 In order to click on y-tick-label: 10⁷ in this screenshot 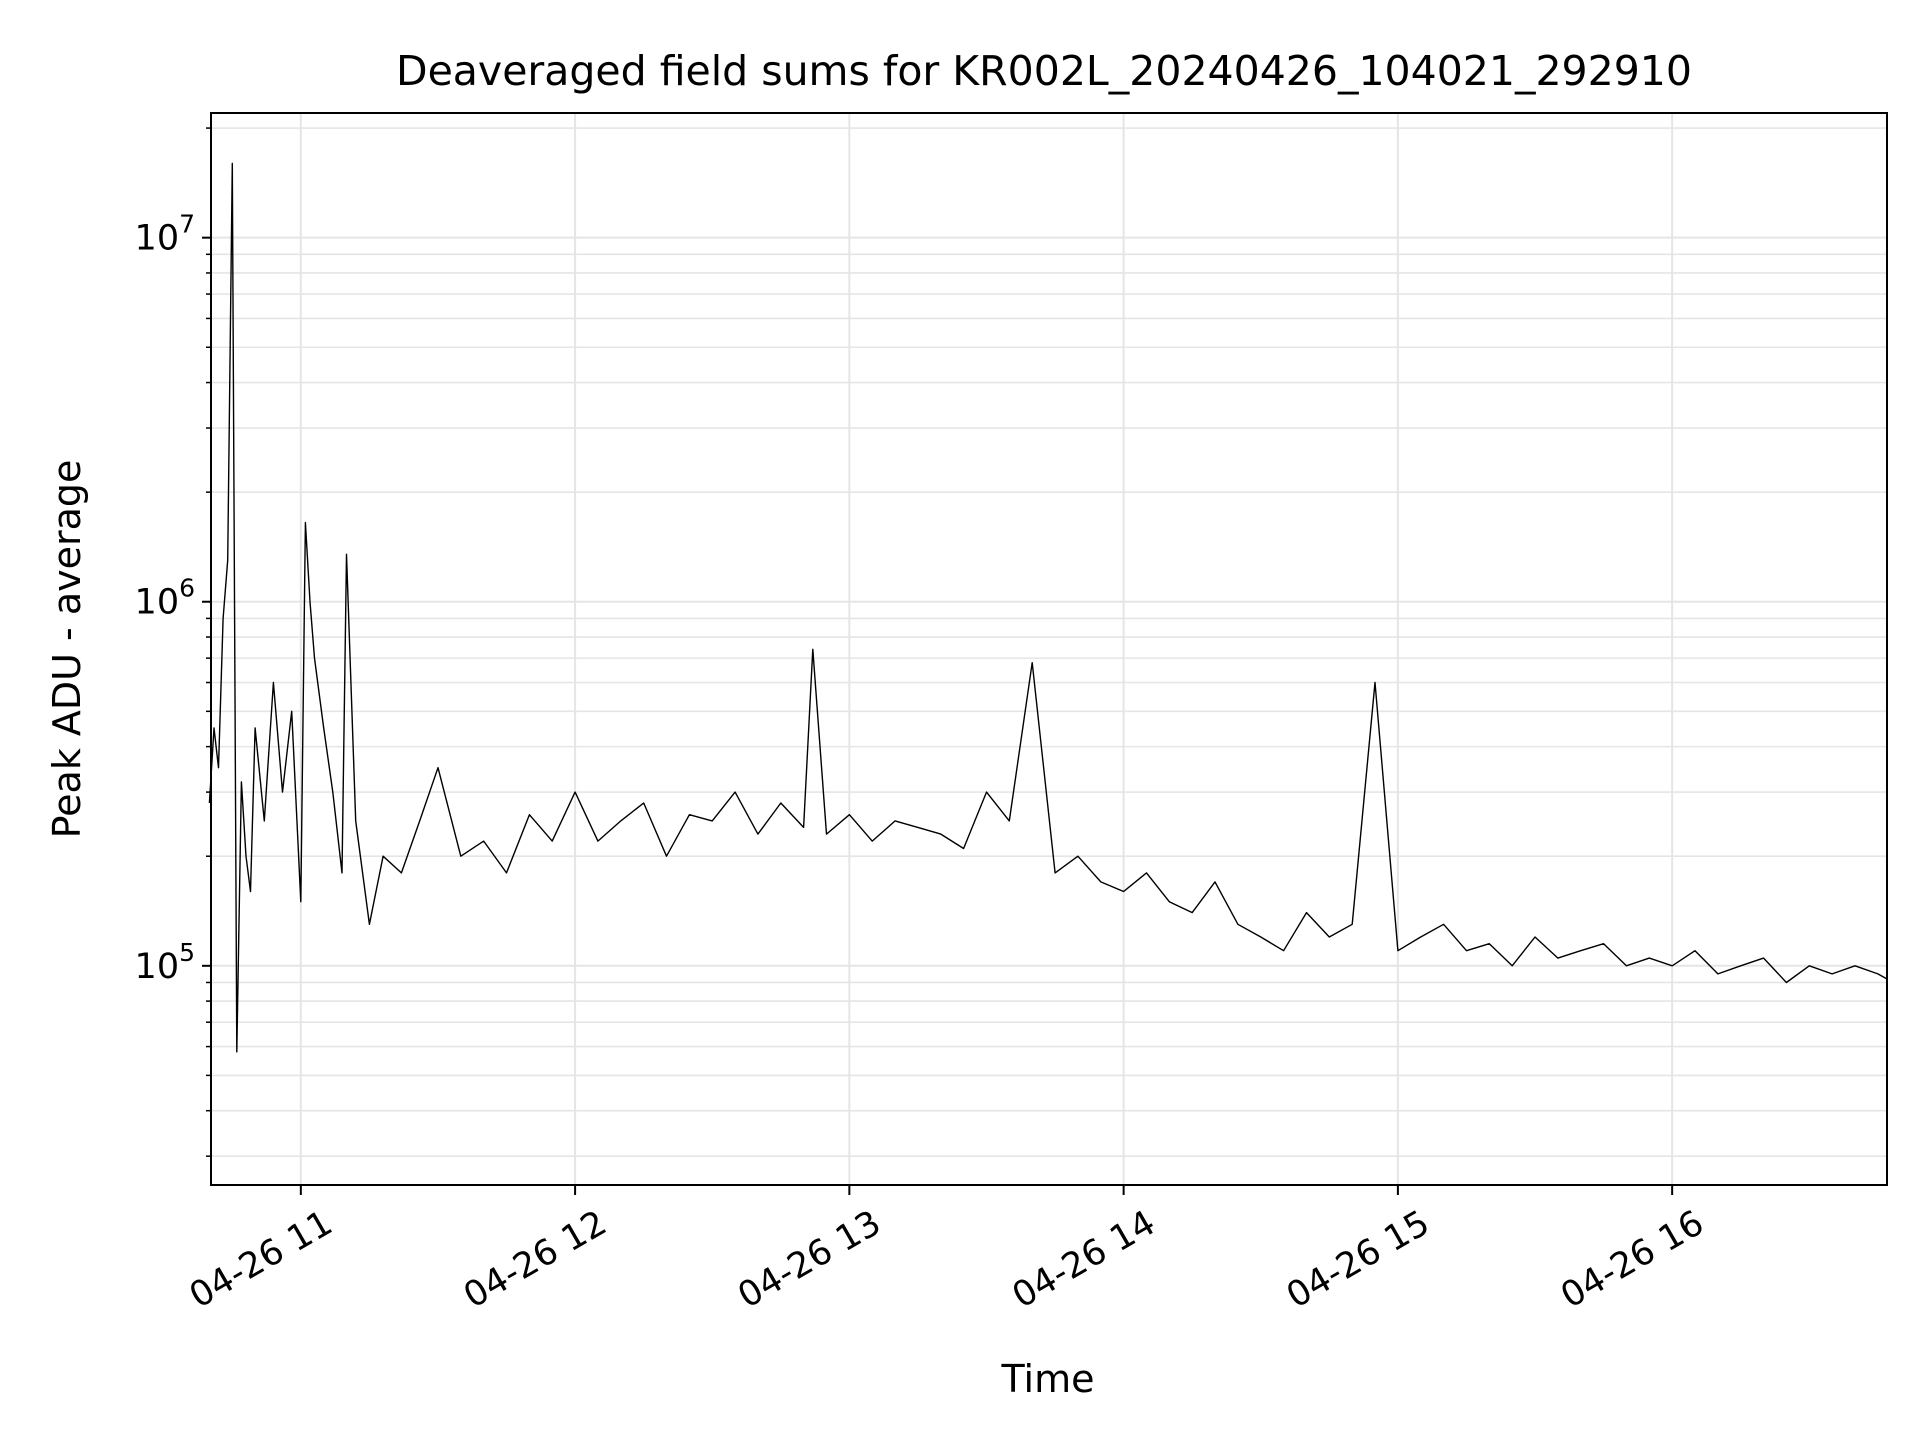, I will do `click(165, 234)`.